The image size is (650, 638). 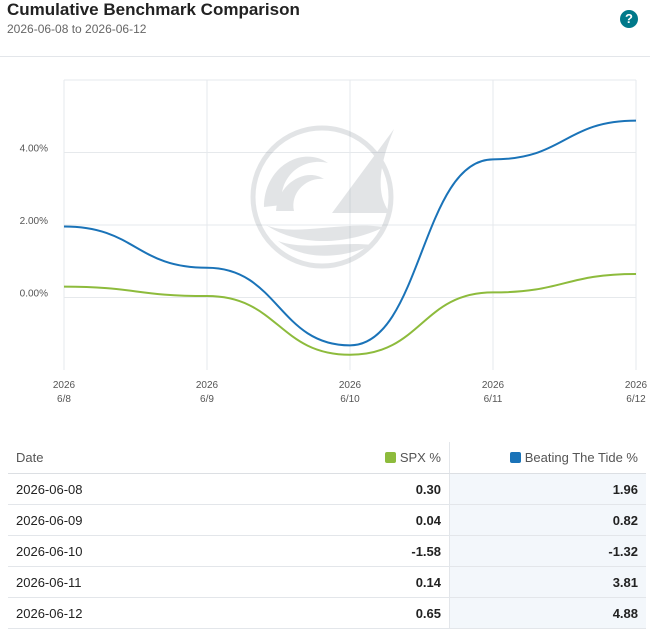 I want to click on y-tick-label: 4.00%, so click(x=34, y=149).